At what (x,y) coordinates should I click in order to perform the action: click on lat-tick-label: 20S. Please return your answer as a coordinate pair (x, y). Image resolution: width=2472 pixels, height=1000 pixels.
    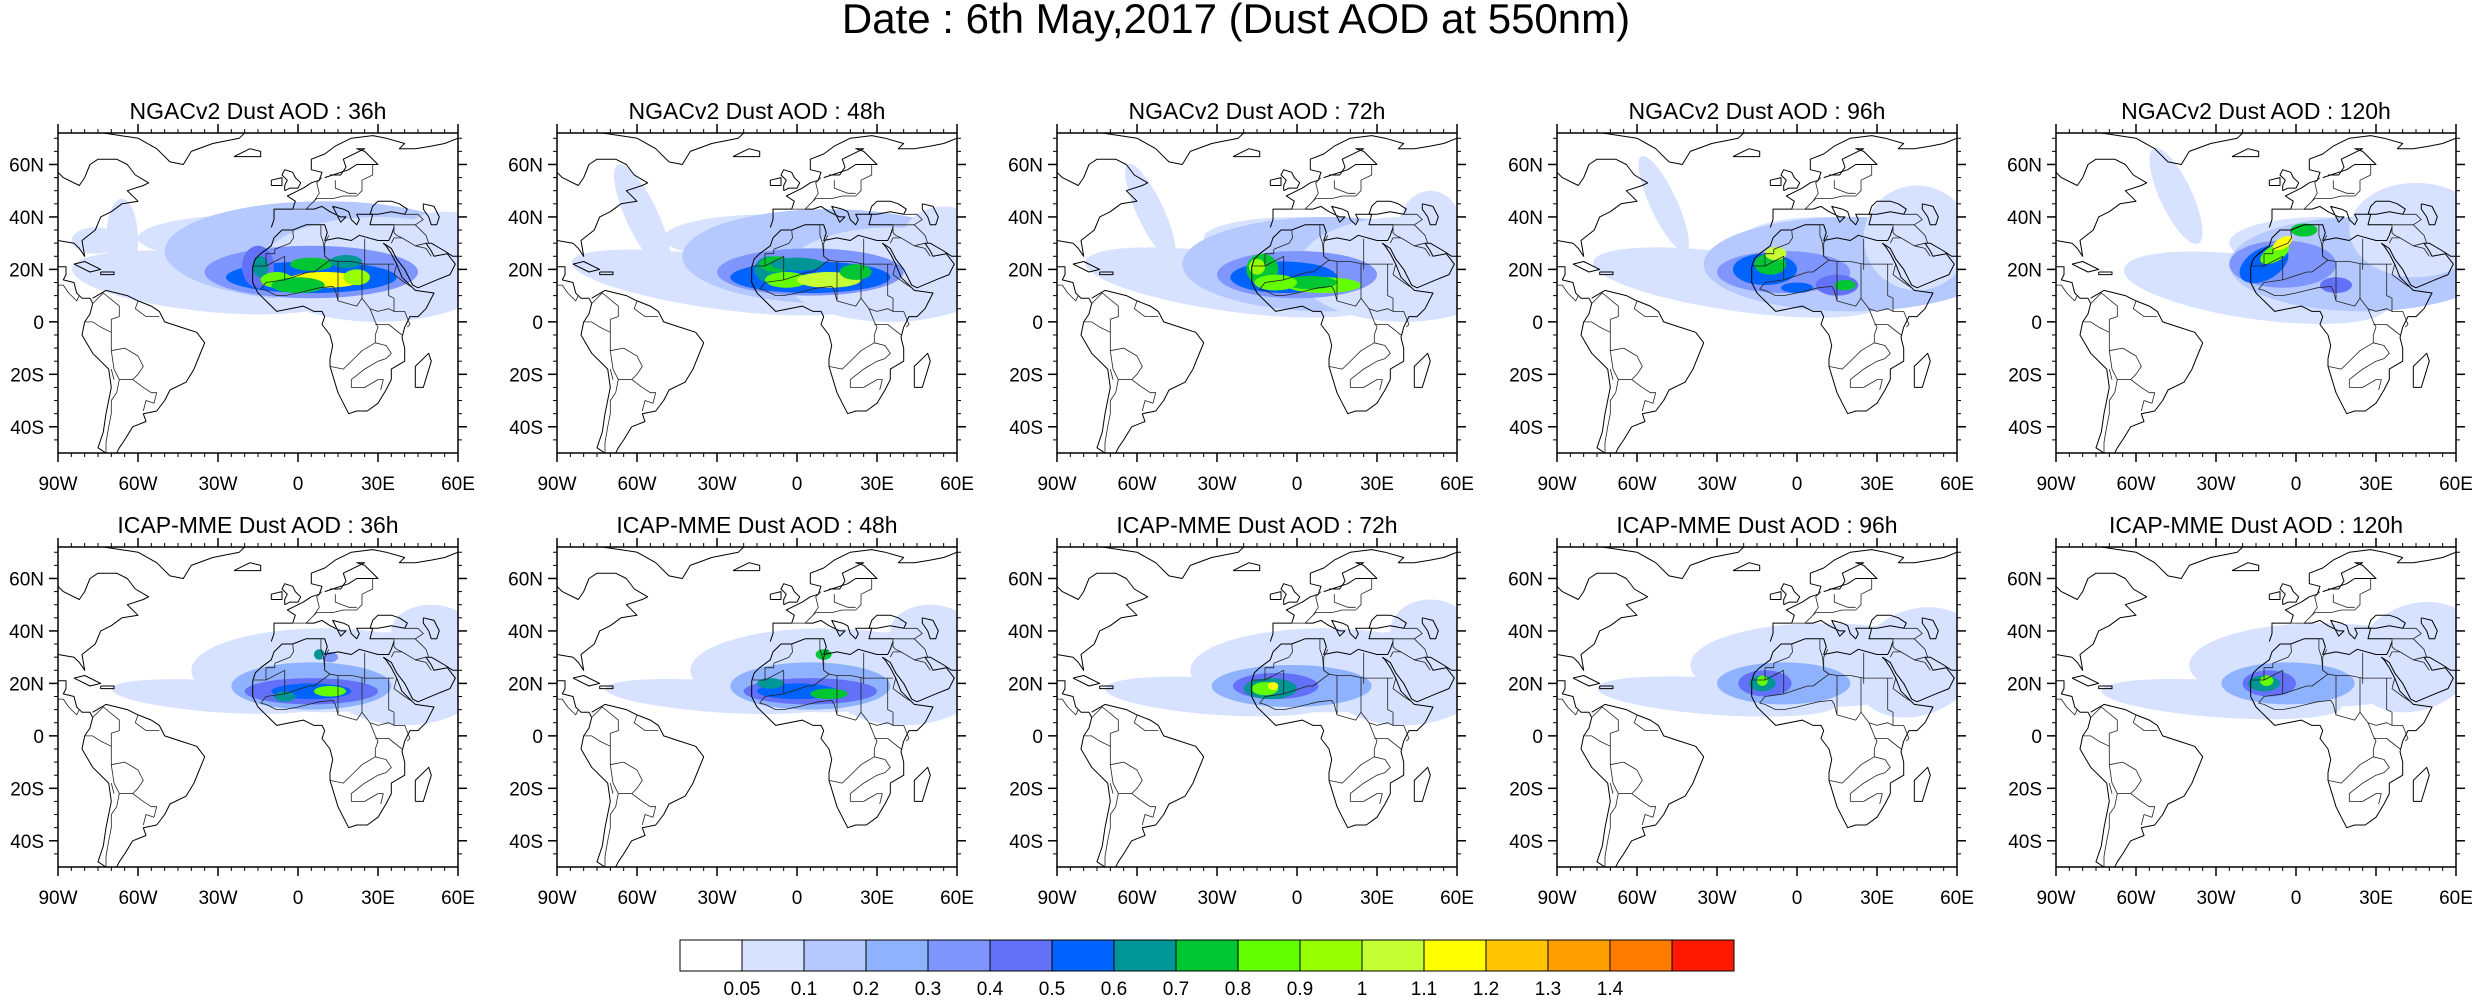
    Looking at the image, I should click on (27, 789).